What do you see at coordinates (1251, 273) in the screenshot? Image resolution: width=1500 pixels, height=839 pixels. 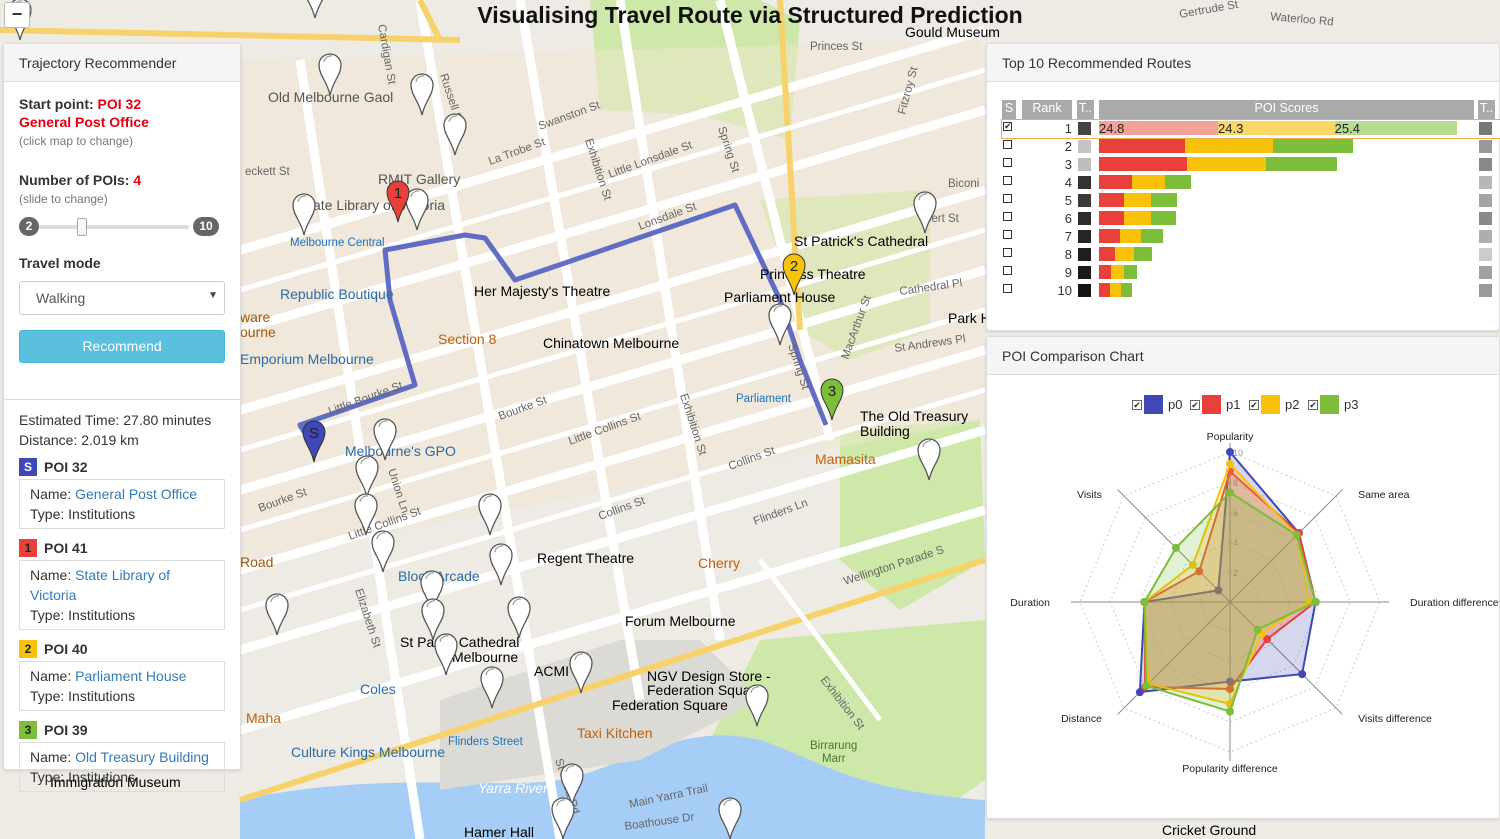 I see `route-row: 9` at bounding box center [1251, 273].